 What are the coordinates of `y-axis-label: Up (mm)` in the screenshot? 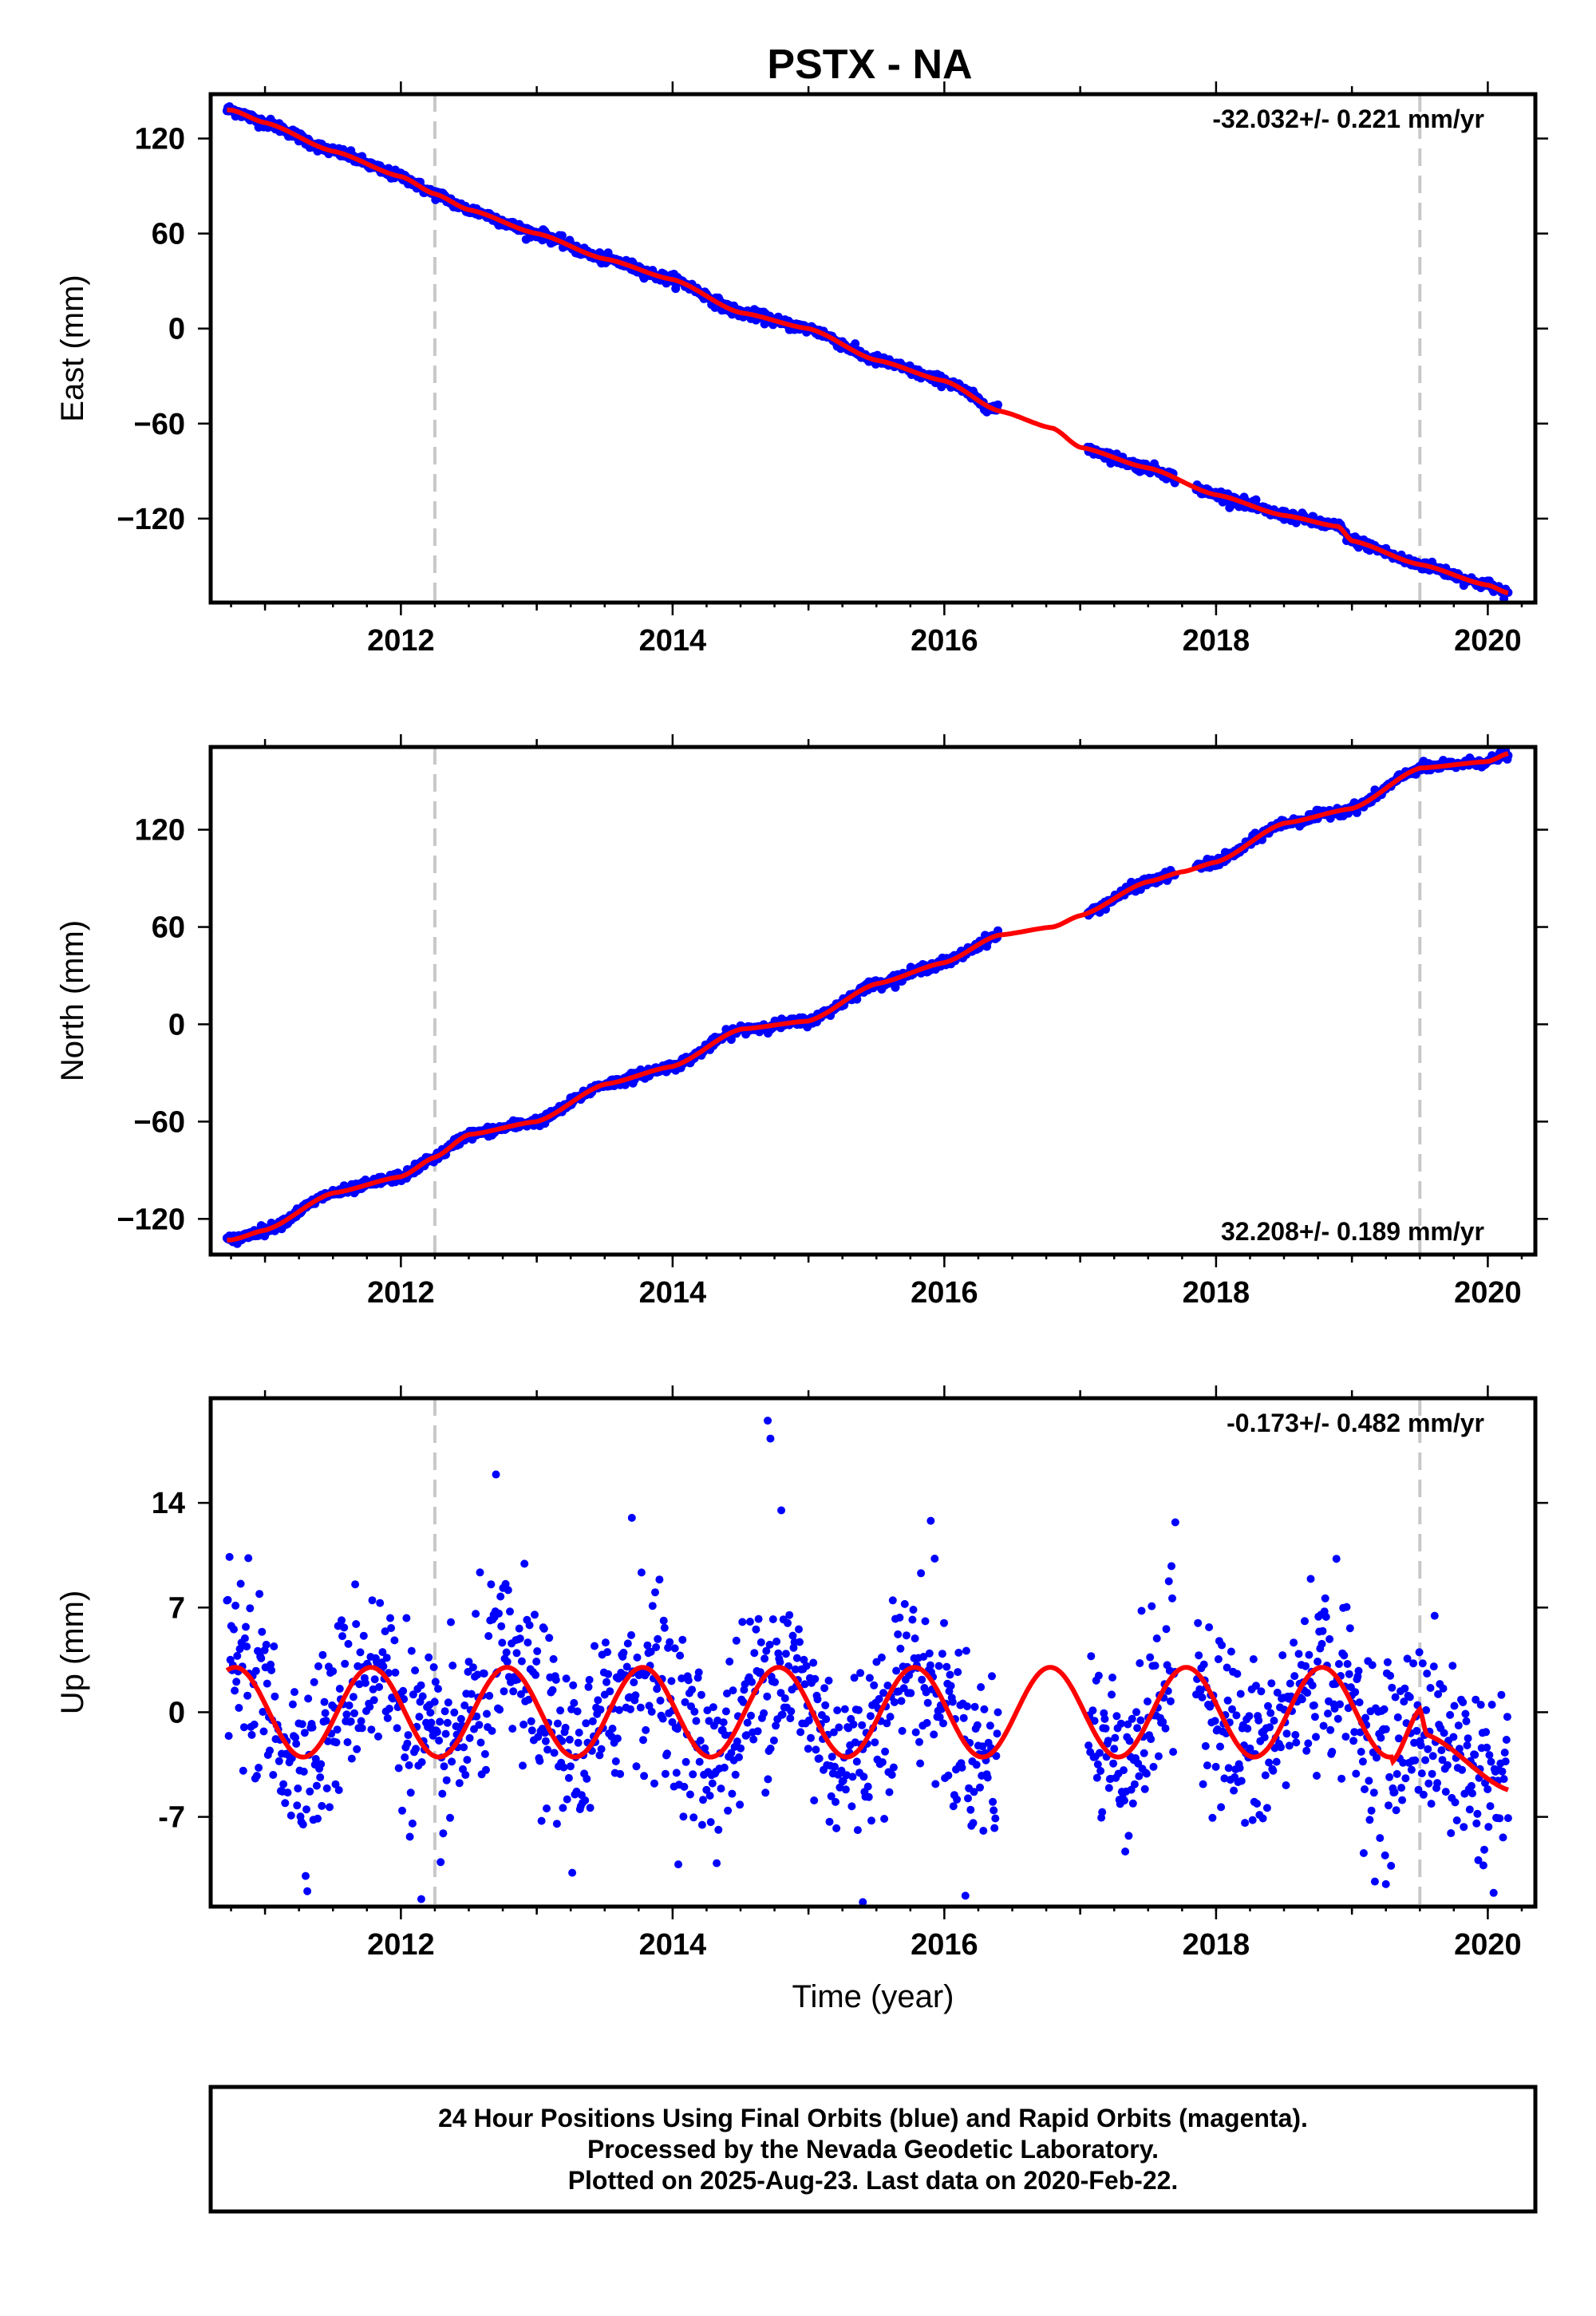 It's located at (72, 1653).